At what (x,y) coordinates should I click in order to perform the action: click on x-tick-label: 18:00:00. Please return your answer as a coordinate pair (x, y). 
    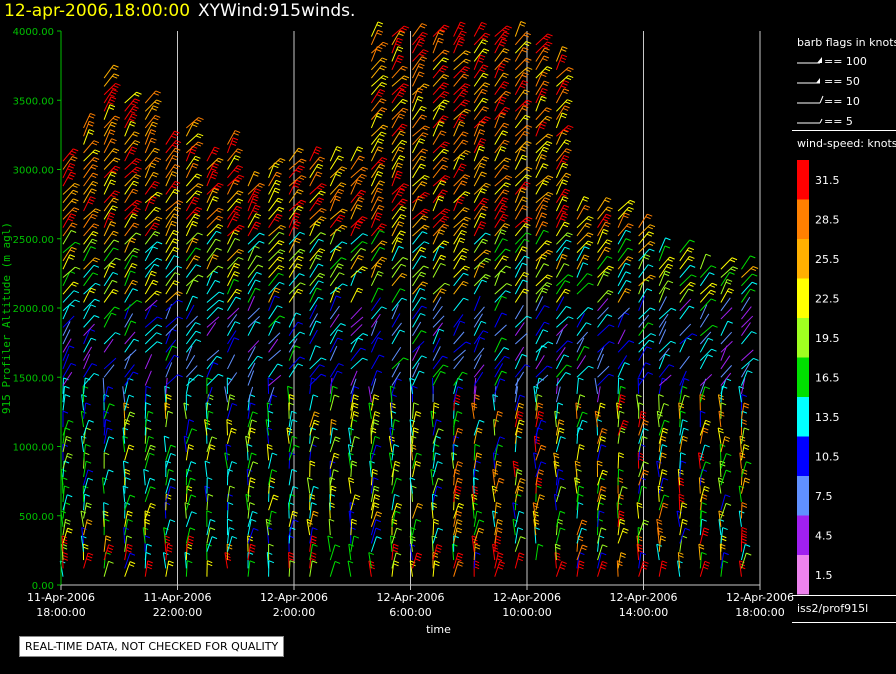
    Looking at the image, I should click on (60, 612).